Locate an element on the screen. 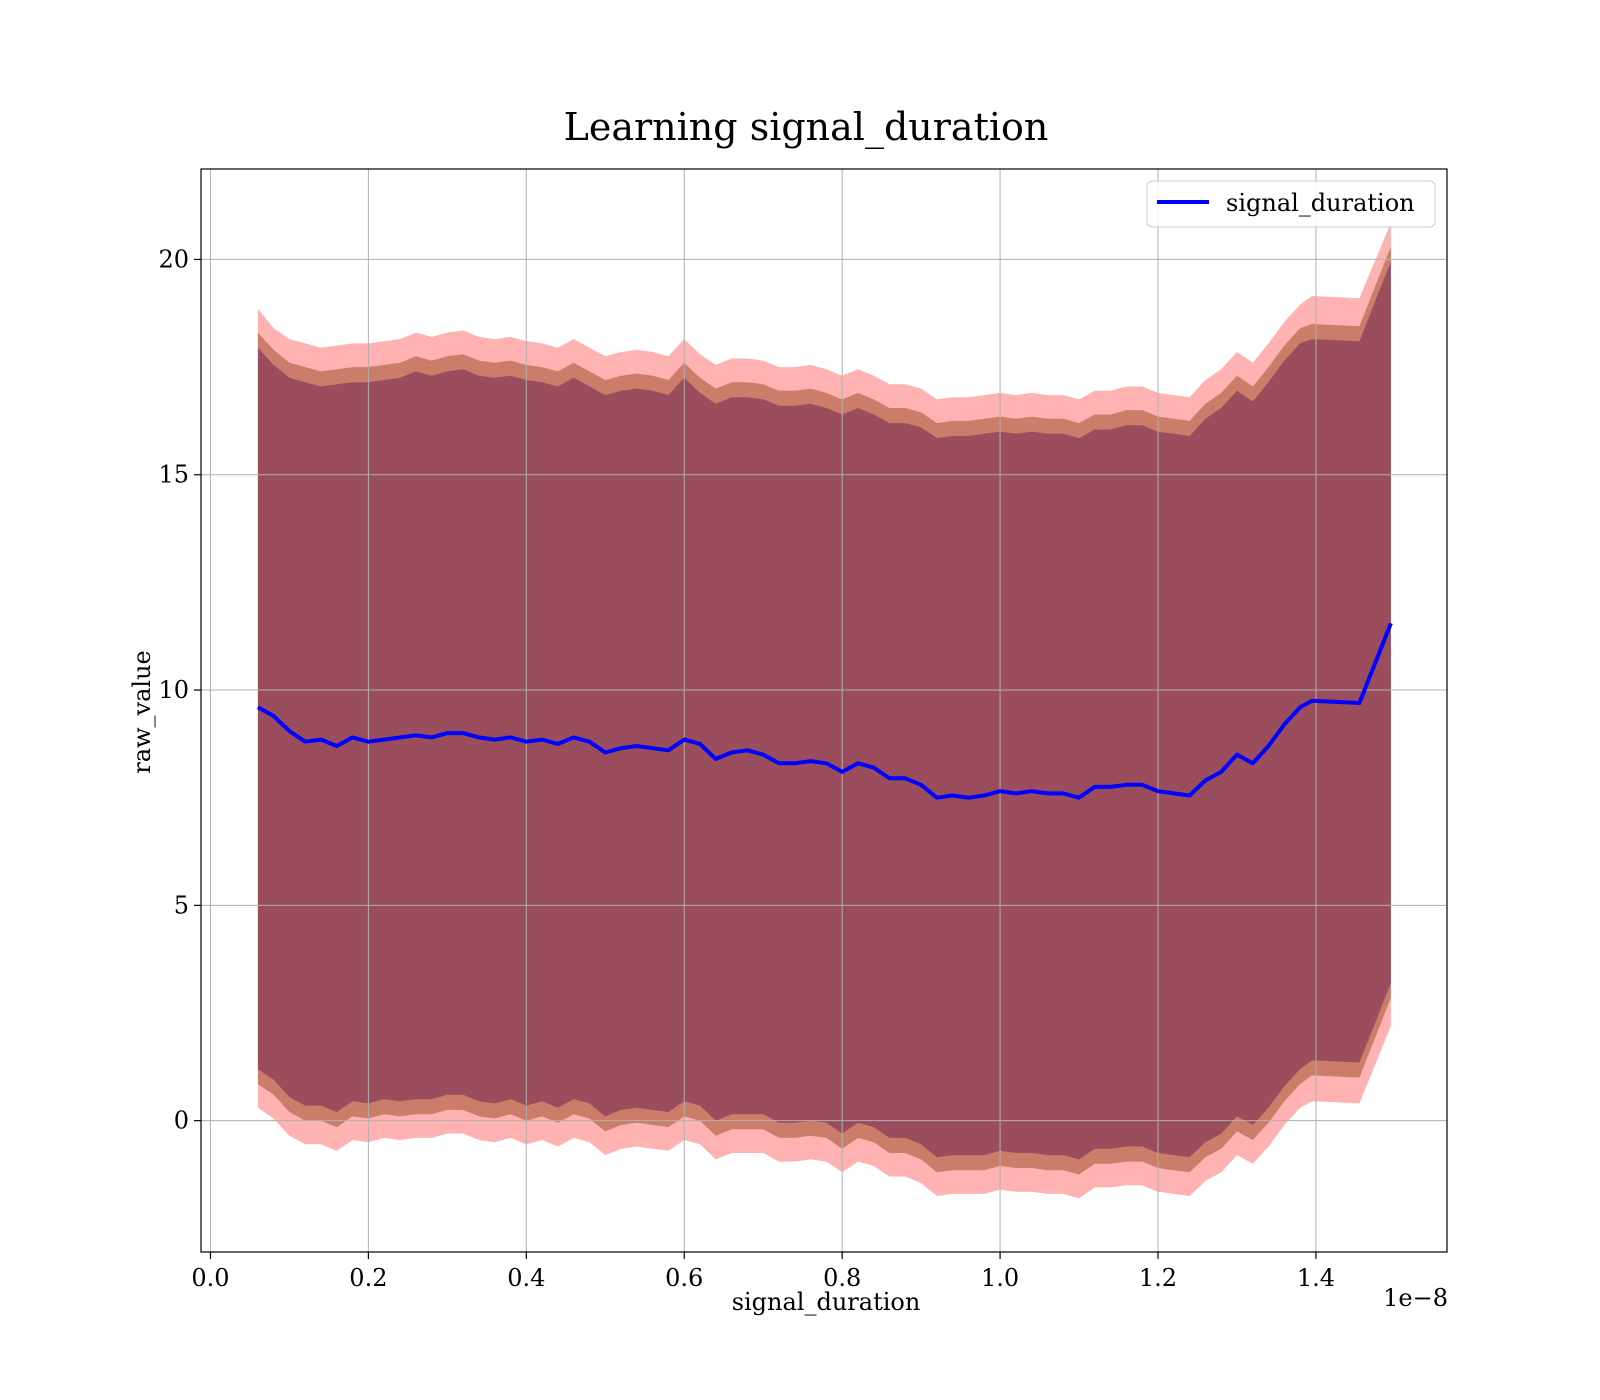  x-axis-offset-label: 1e−8 is located at coordinates (1415, 1298).